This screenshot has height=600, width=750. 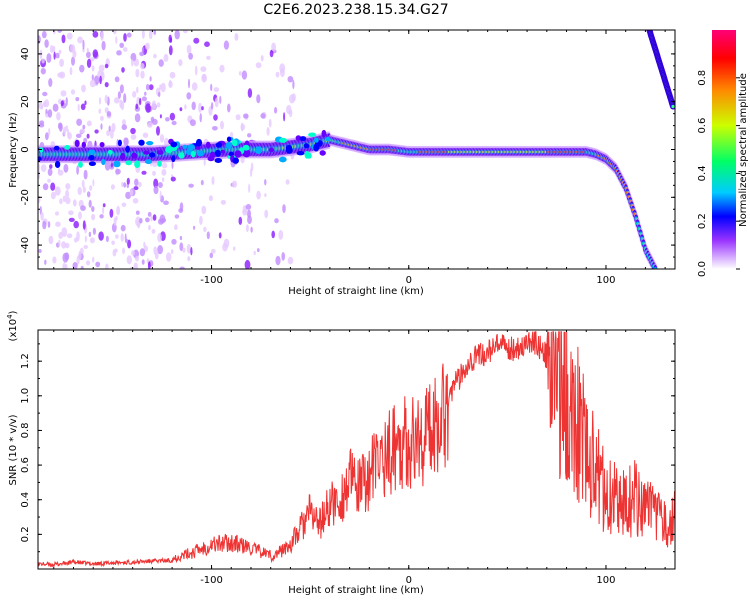 I want to click on snr-ytick-label: 1.0, so click(x=25, y=396).